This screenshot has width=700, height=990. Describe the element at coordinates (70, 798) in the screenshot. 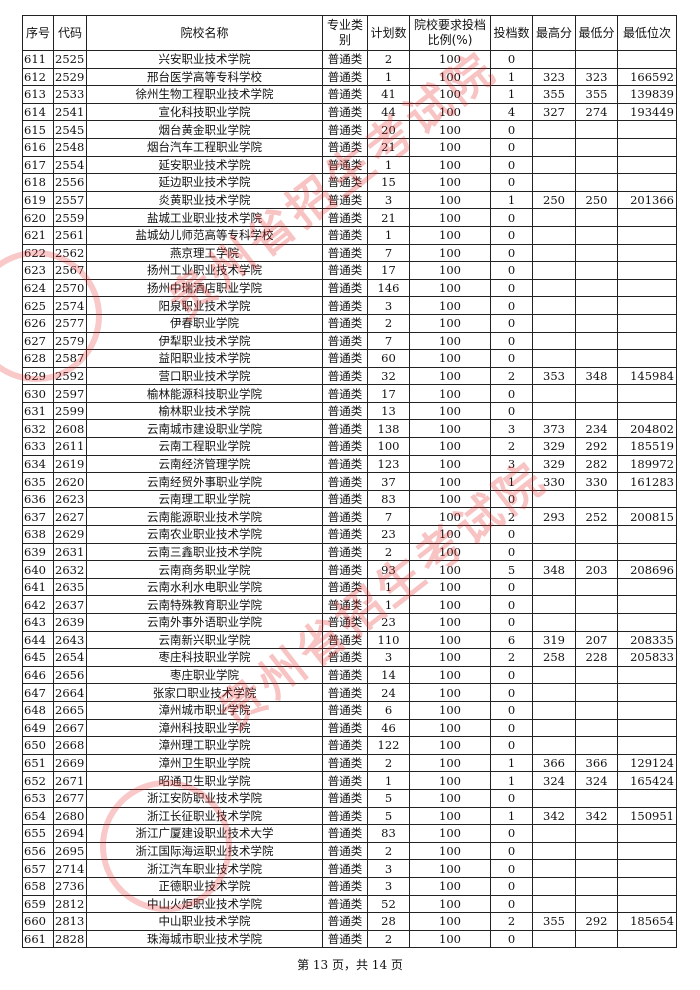

I see `cell-code: 2677` at that location.